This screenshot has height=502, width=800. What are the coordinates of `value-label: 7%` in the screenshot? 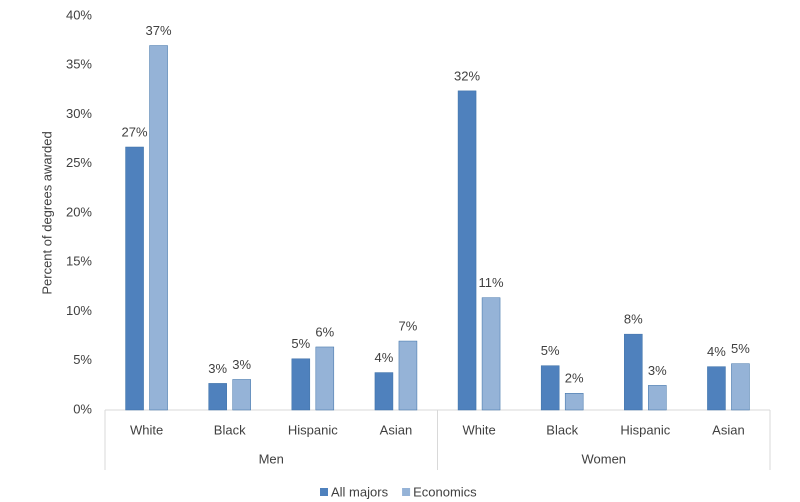 It's located at (408, 325).